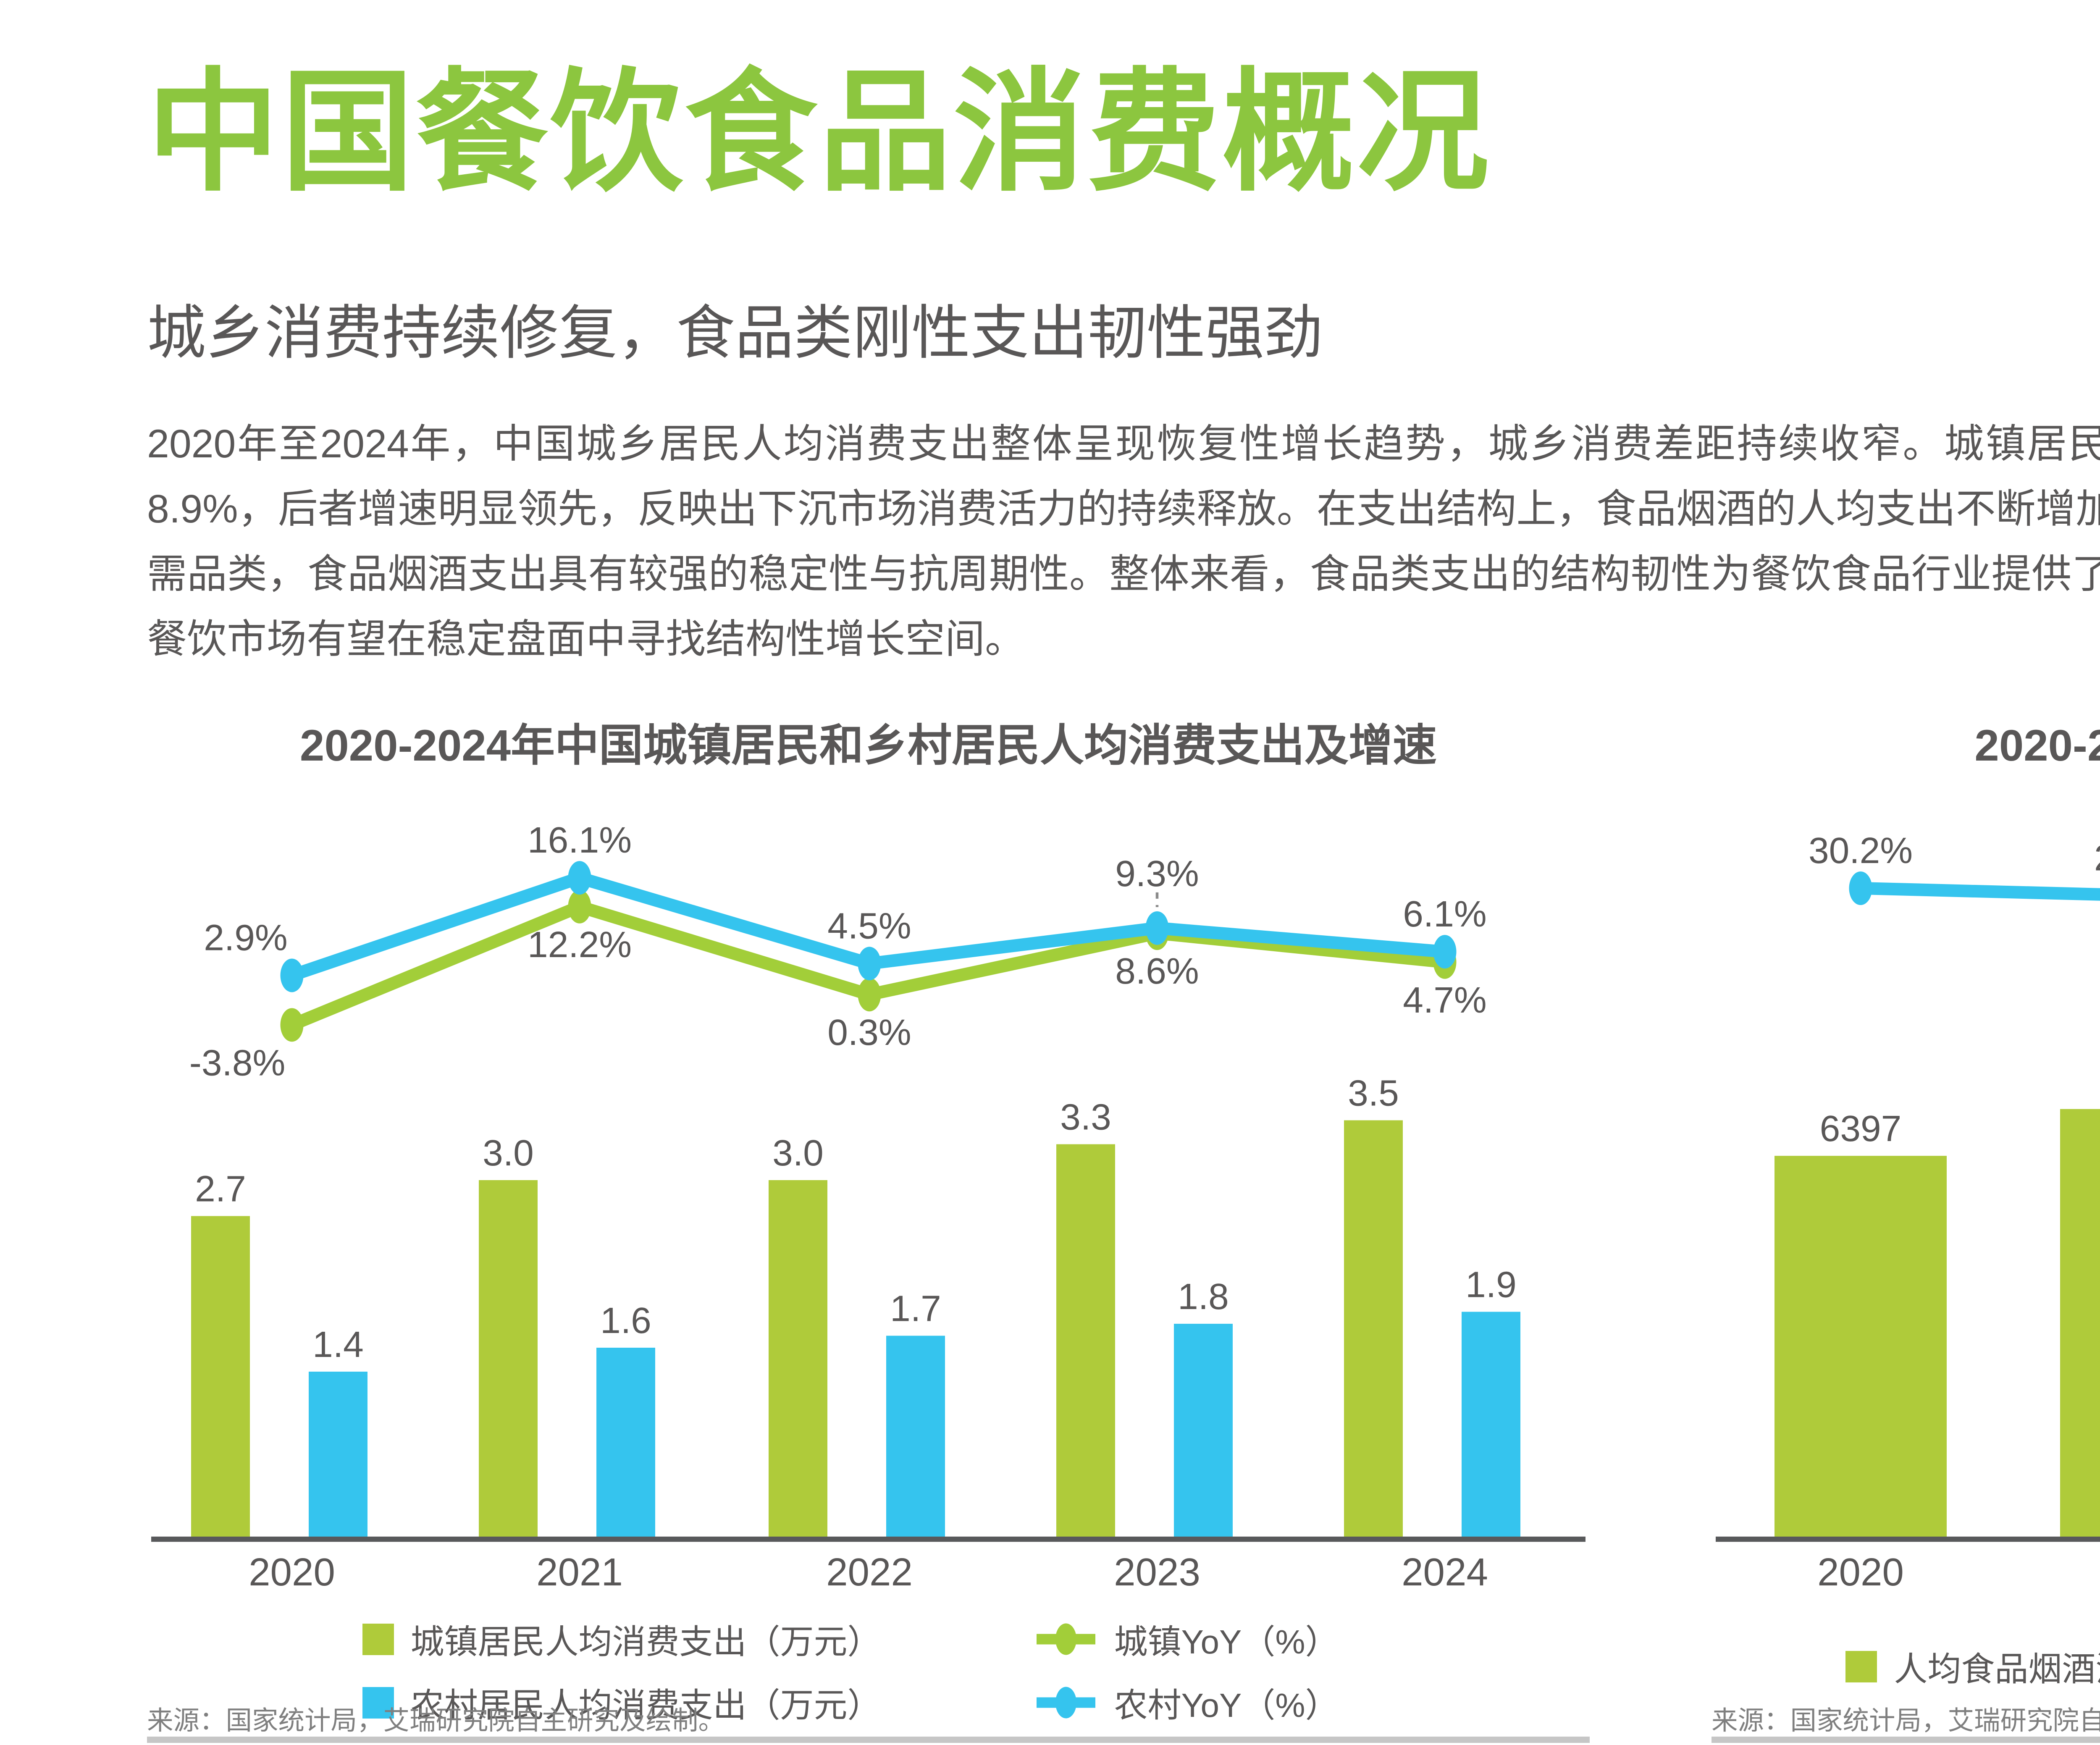 The width and height of the screenshot is (2100, 1745). I want to click on bottom-divider-right, so click(1906, 1740).